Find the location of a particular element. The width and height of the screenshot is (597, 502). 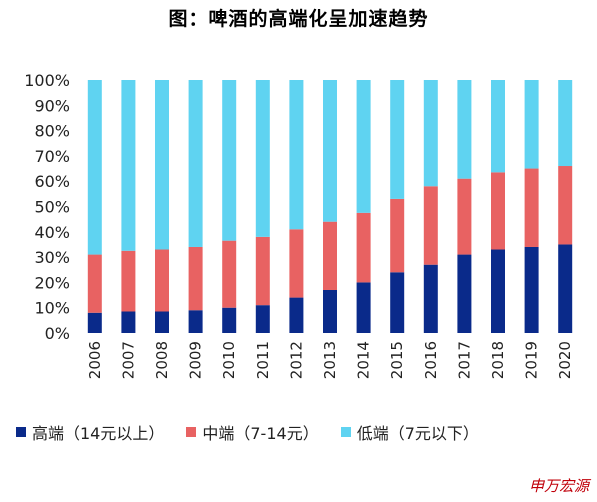

chart-legend: 高端（14元以上） 中端（7-14元） 低端（7元以下） is located at coordinates (258, 432).